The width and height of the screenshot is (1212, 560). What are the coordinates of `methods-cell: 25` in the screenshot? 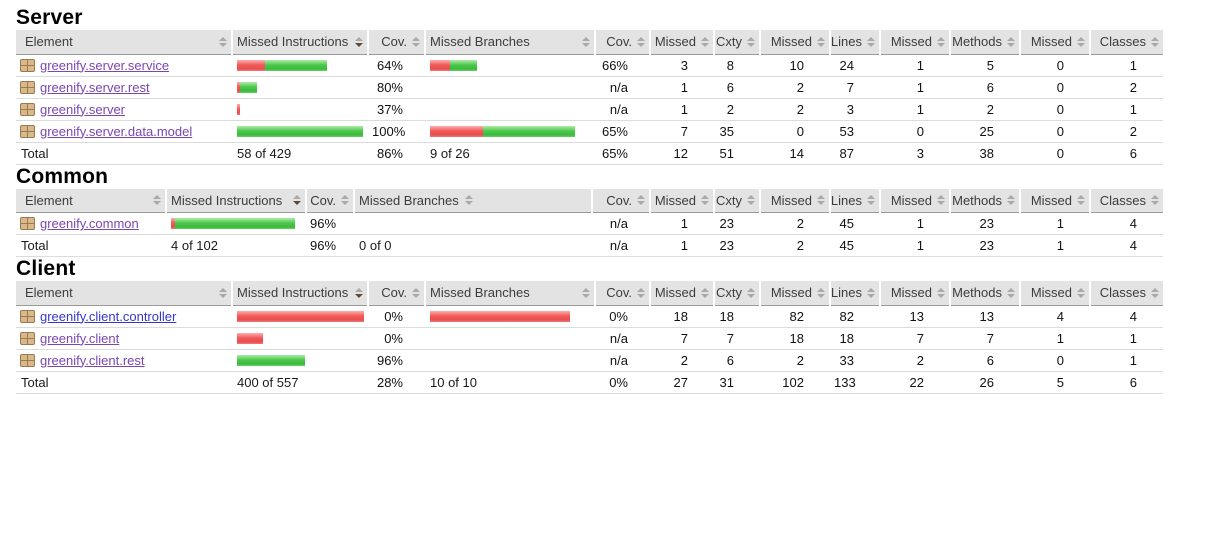 It's located at (985, 131).